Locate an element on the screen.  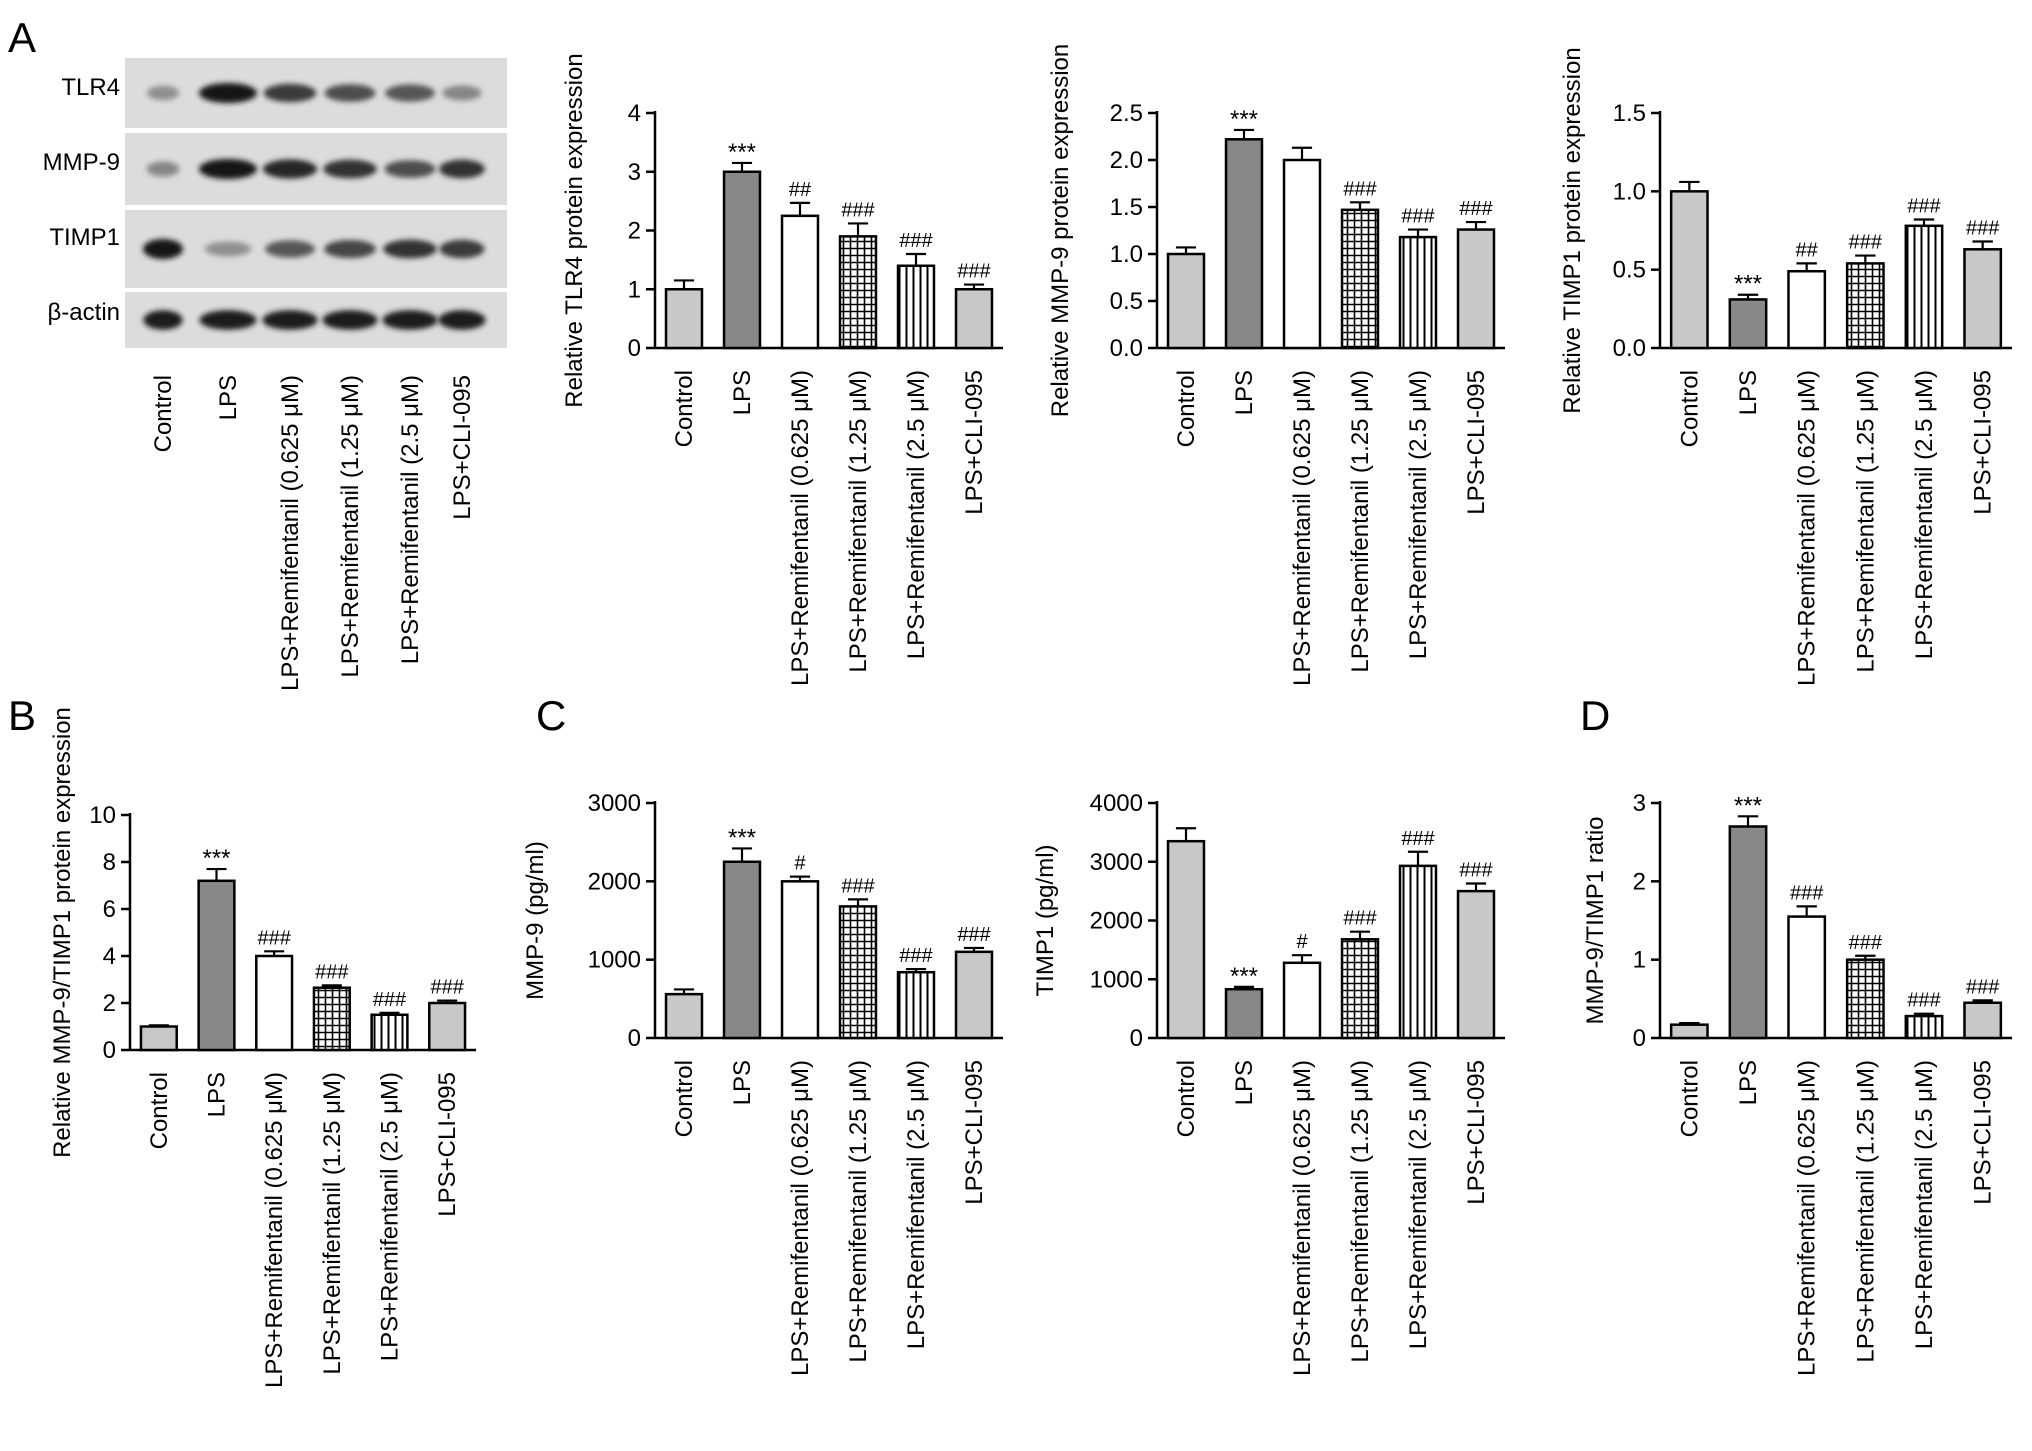
y-tick-label: 3 is located at coordinates (1639, 803).